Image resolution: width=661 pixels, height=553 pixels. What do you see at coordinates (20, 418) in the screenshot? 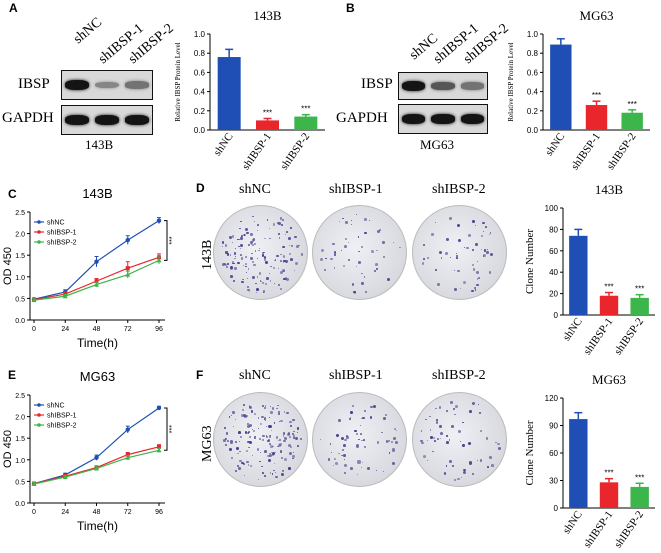
I see `y-tick-label: 2.0` at bounding box center [20, 418].